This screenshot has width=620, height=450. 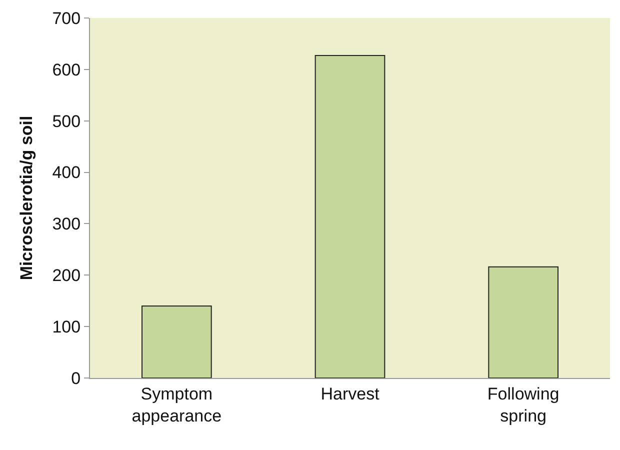 What do you see at coordinates (26, 198) in the screenshot?
I see `y-axis-title: Microsclerotia/g soil` at bounding box center [26, 198].